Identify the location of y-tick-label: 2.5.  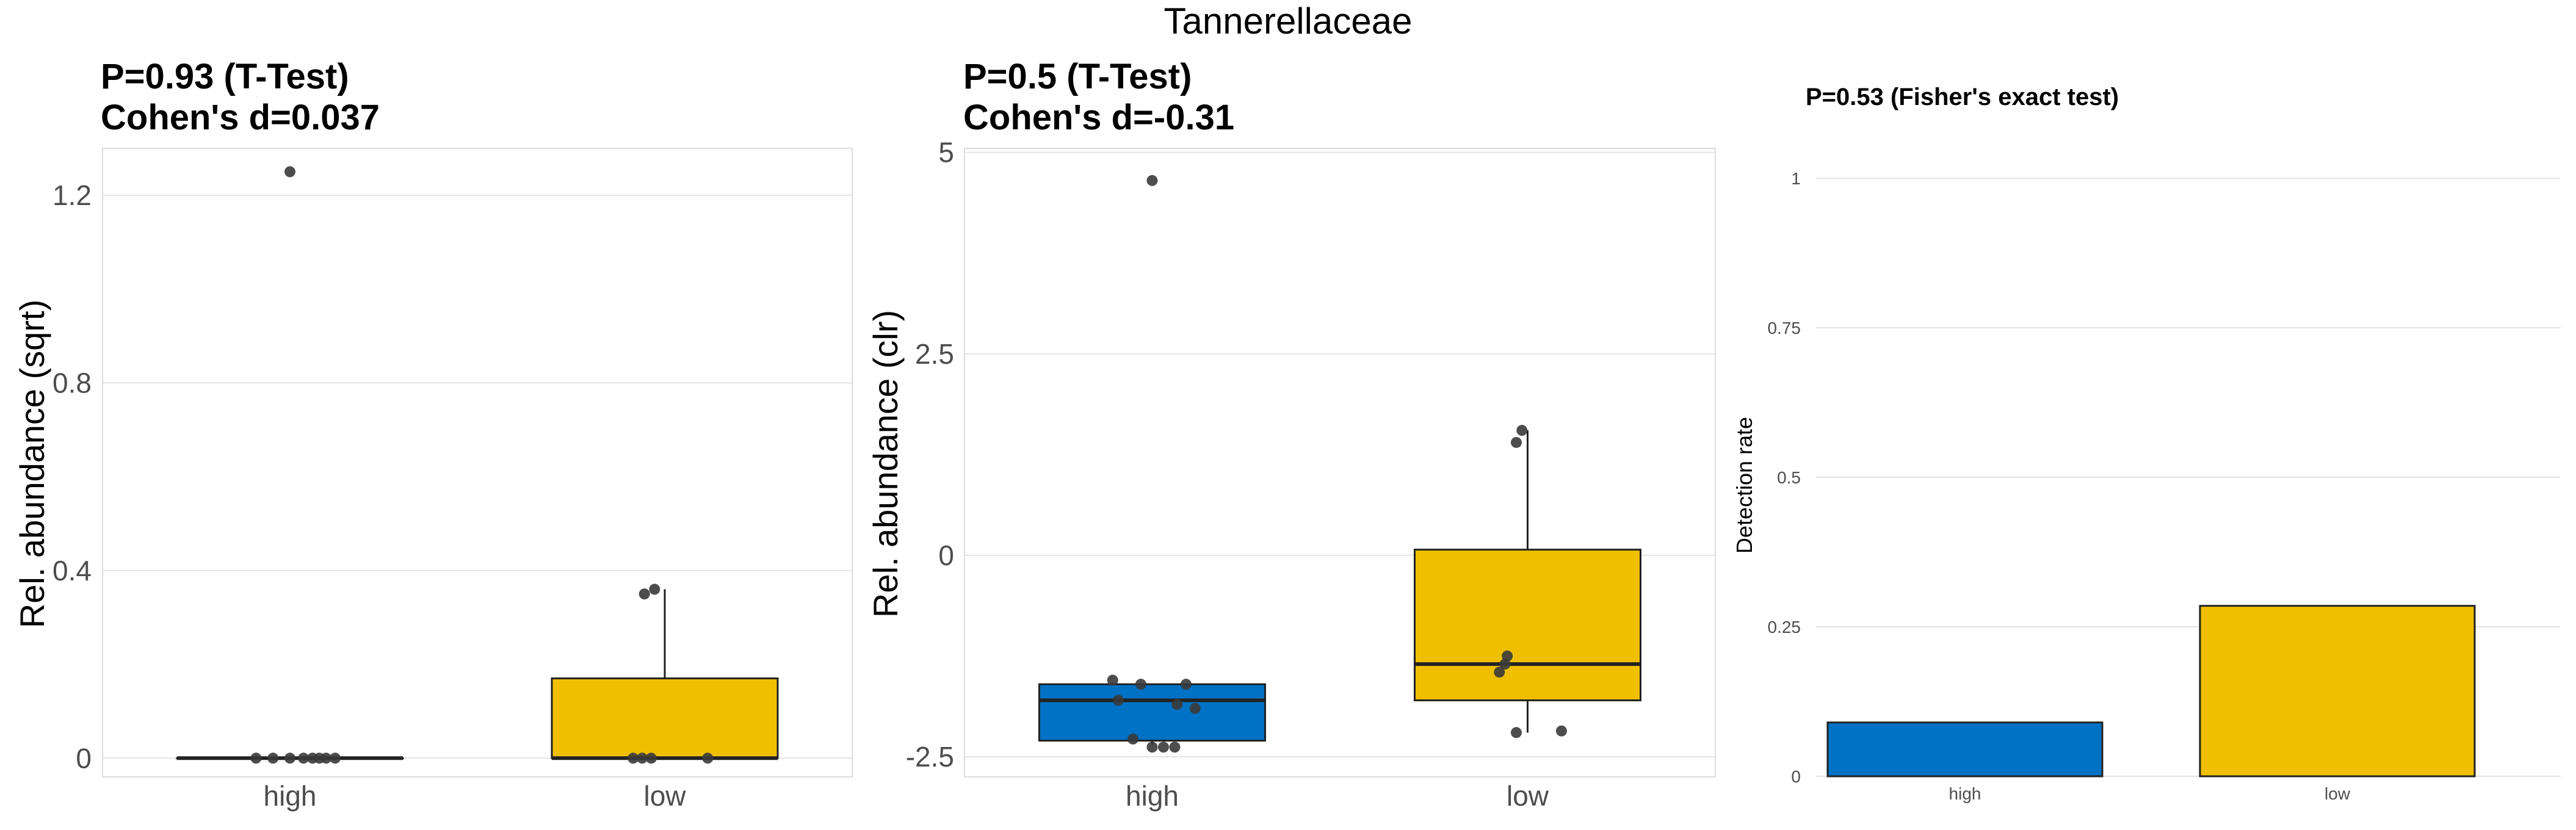
(934, 354).